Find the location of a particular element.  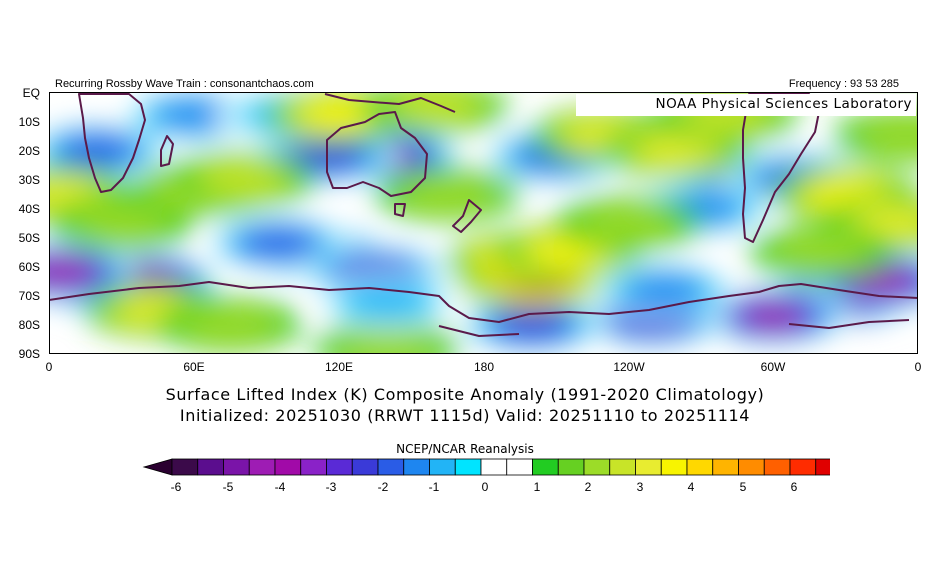

colorbar-tick: -1 is located at coordinates (434, 487).